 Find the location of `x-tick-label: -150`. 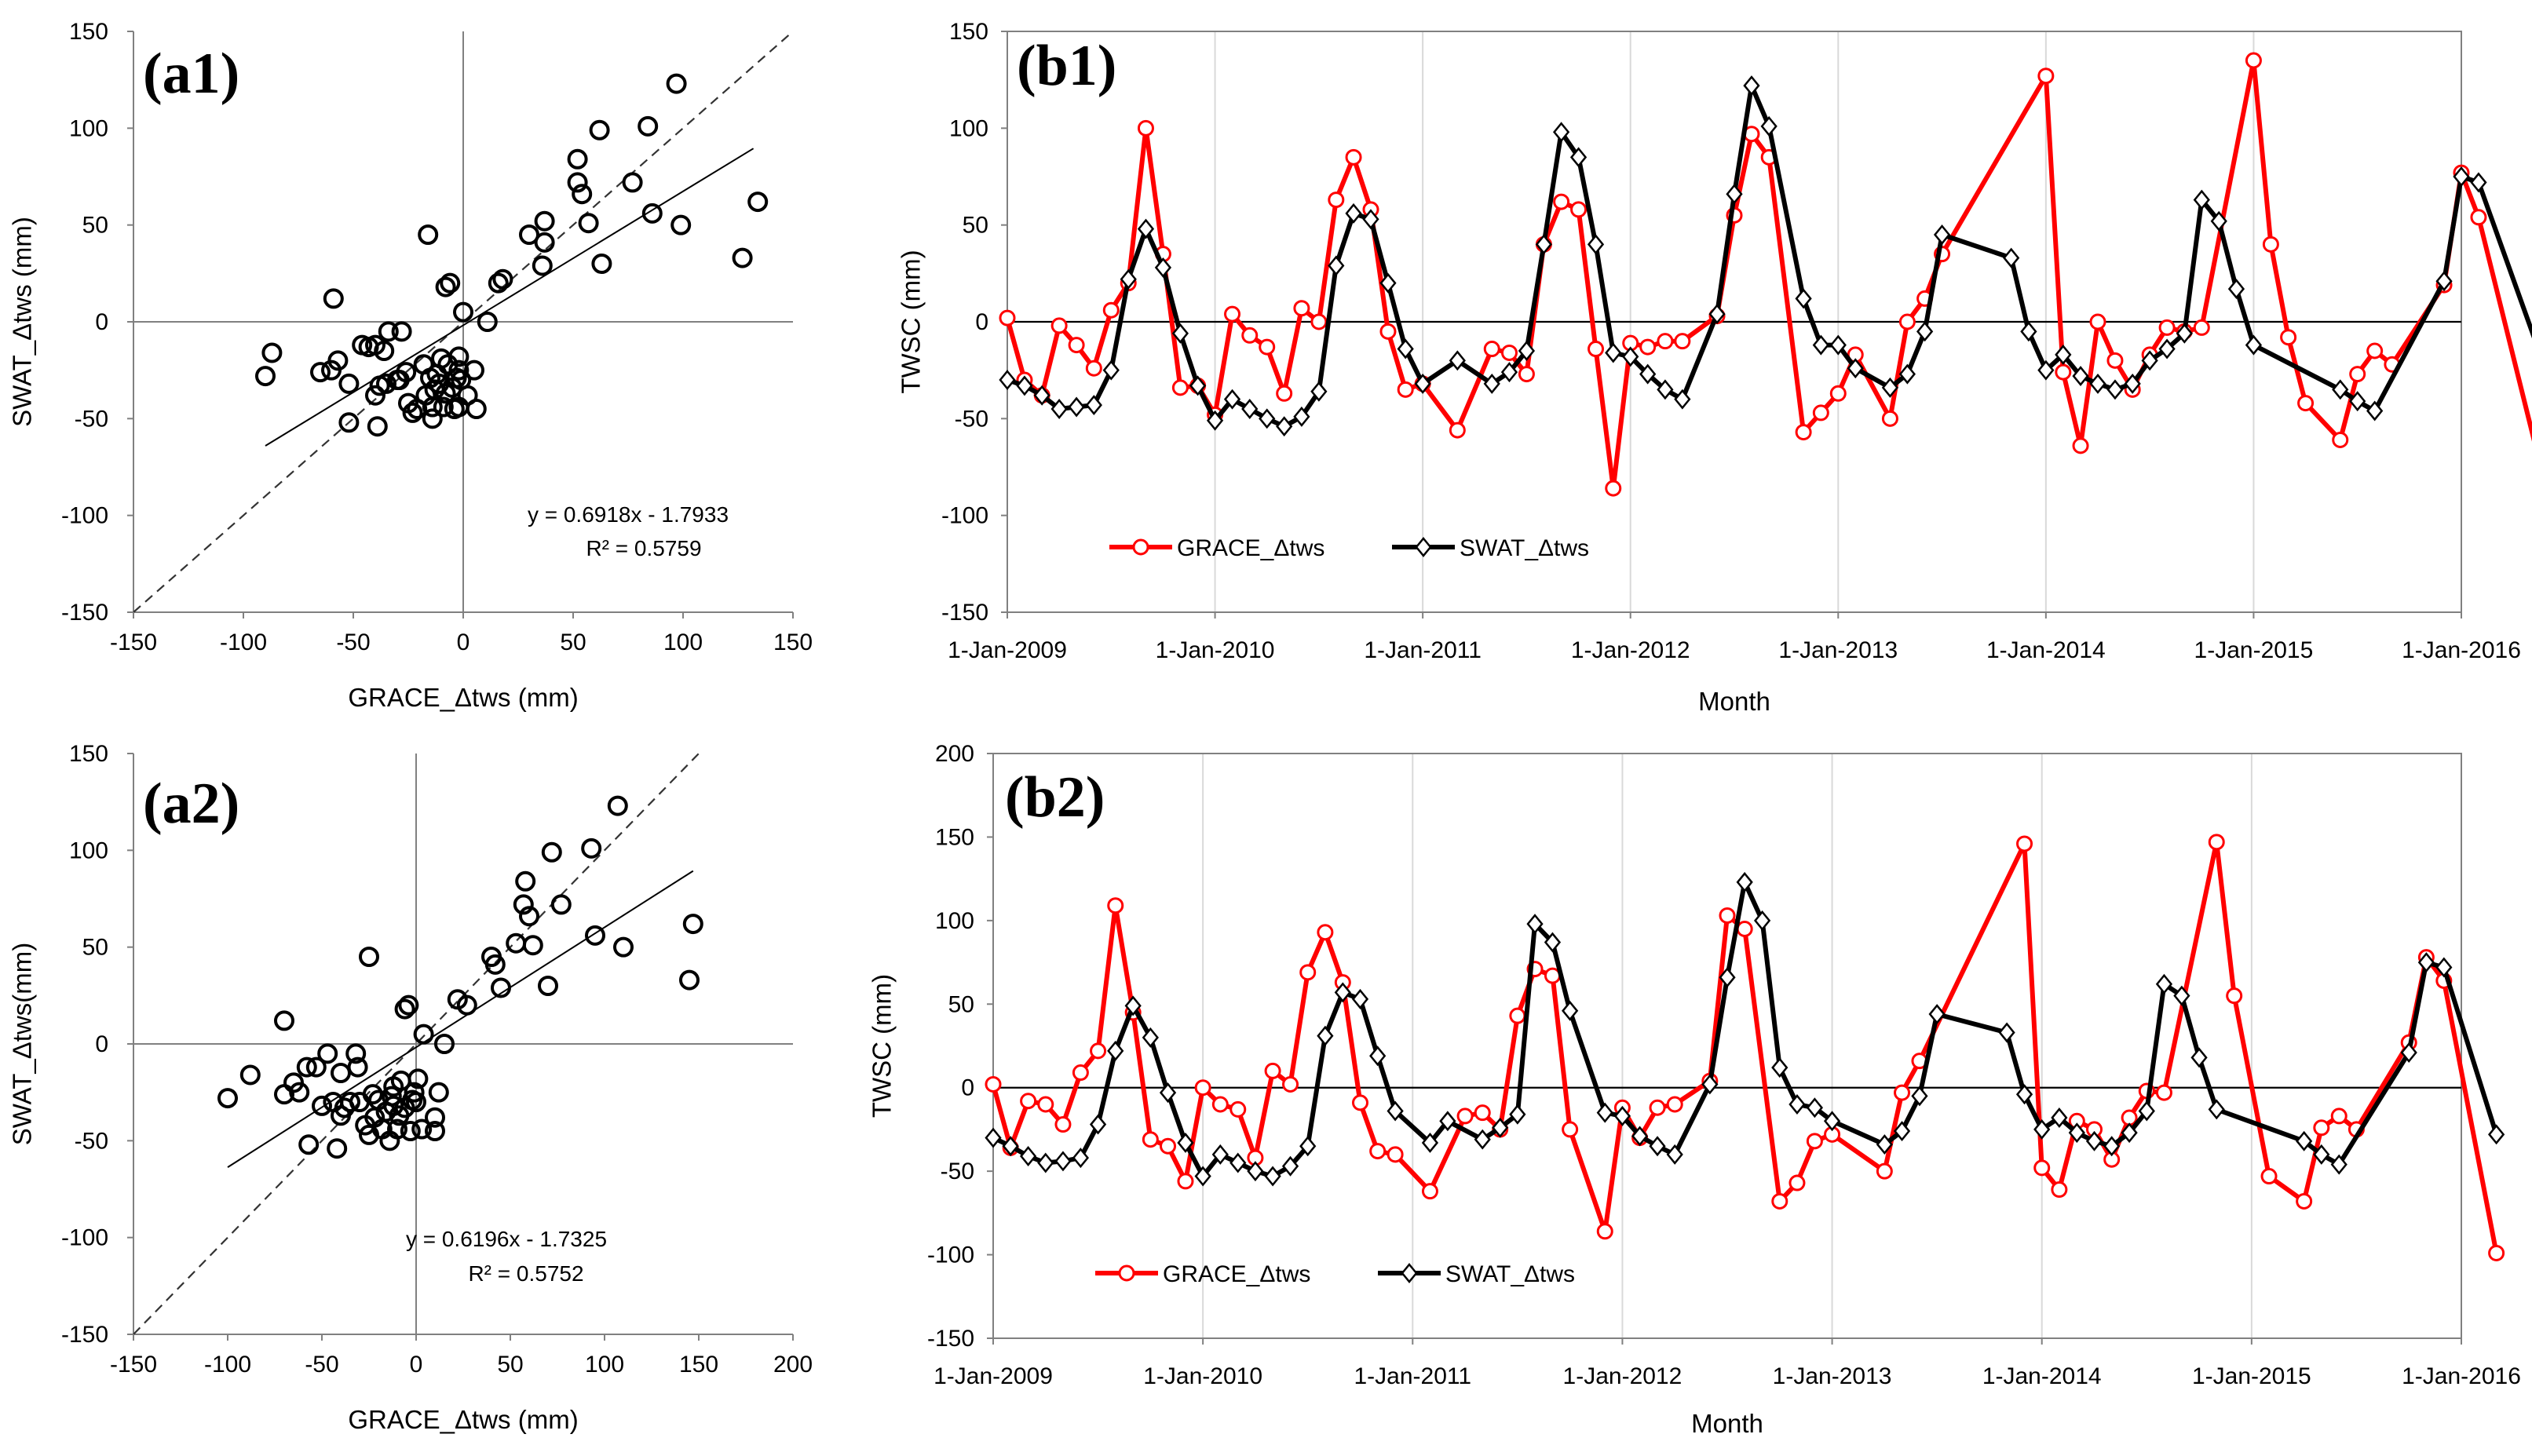

x-tick-label: -150 is located at coordinates (133, 642).